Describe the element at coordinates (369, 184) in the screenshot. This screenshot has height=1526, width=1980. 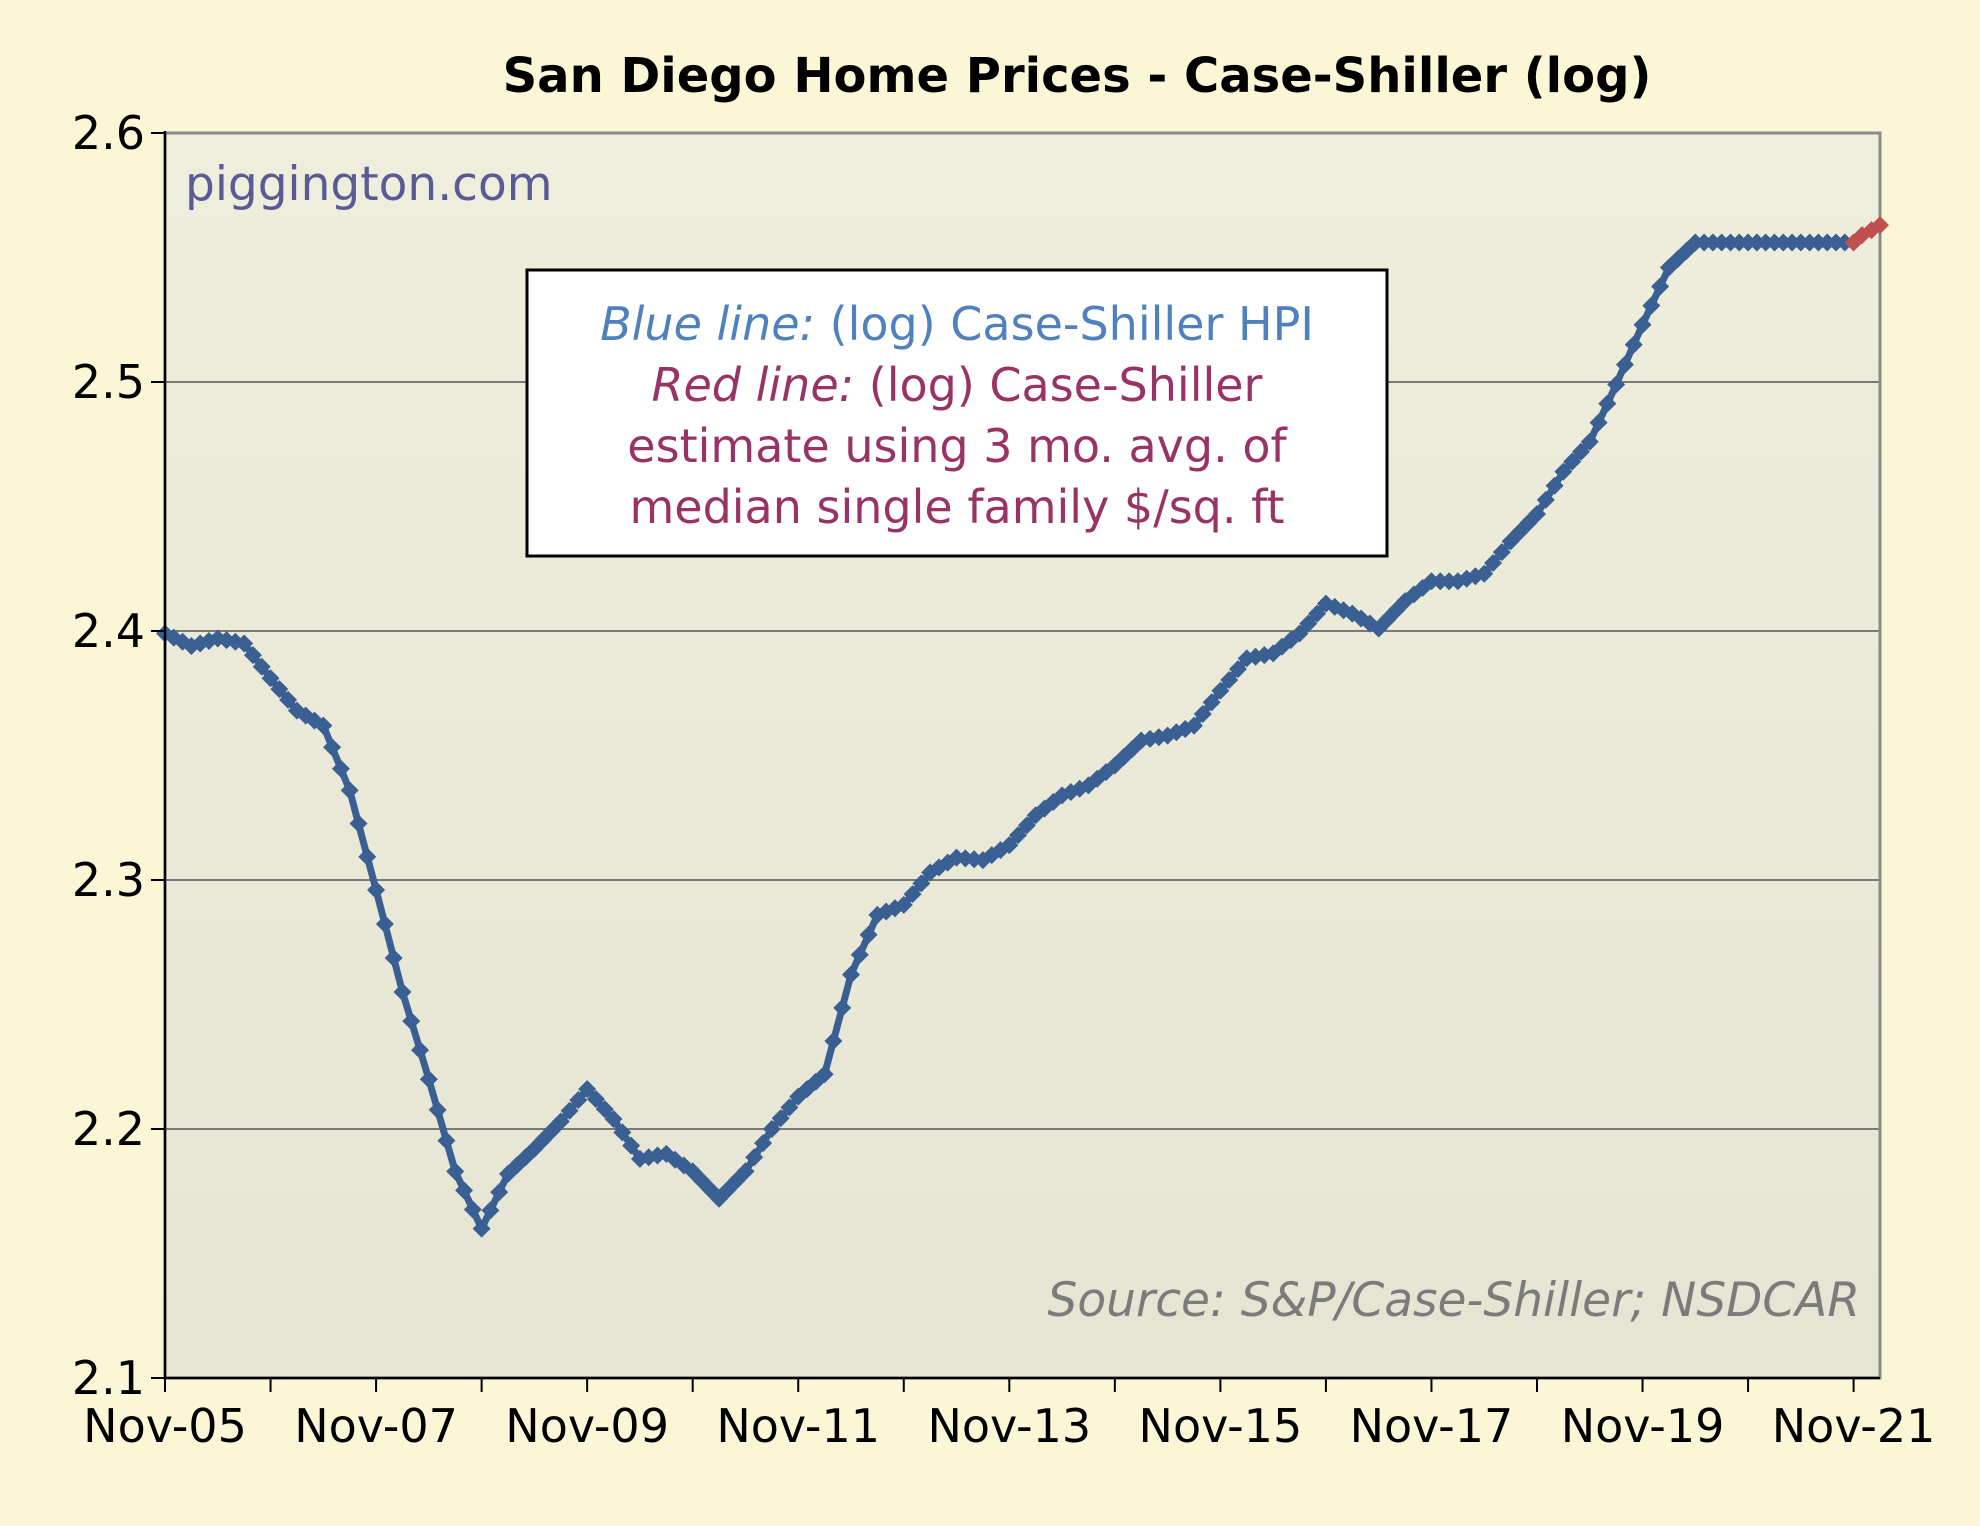
I see `watermark-text: piggington.com` at that location.